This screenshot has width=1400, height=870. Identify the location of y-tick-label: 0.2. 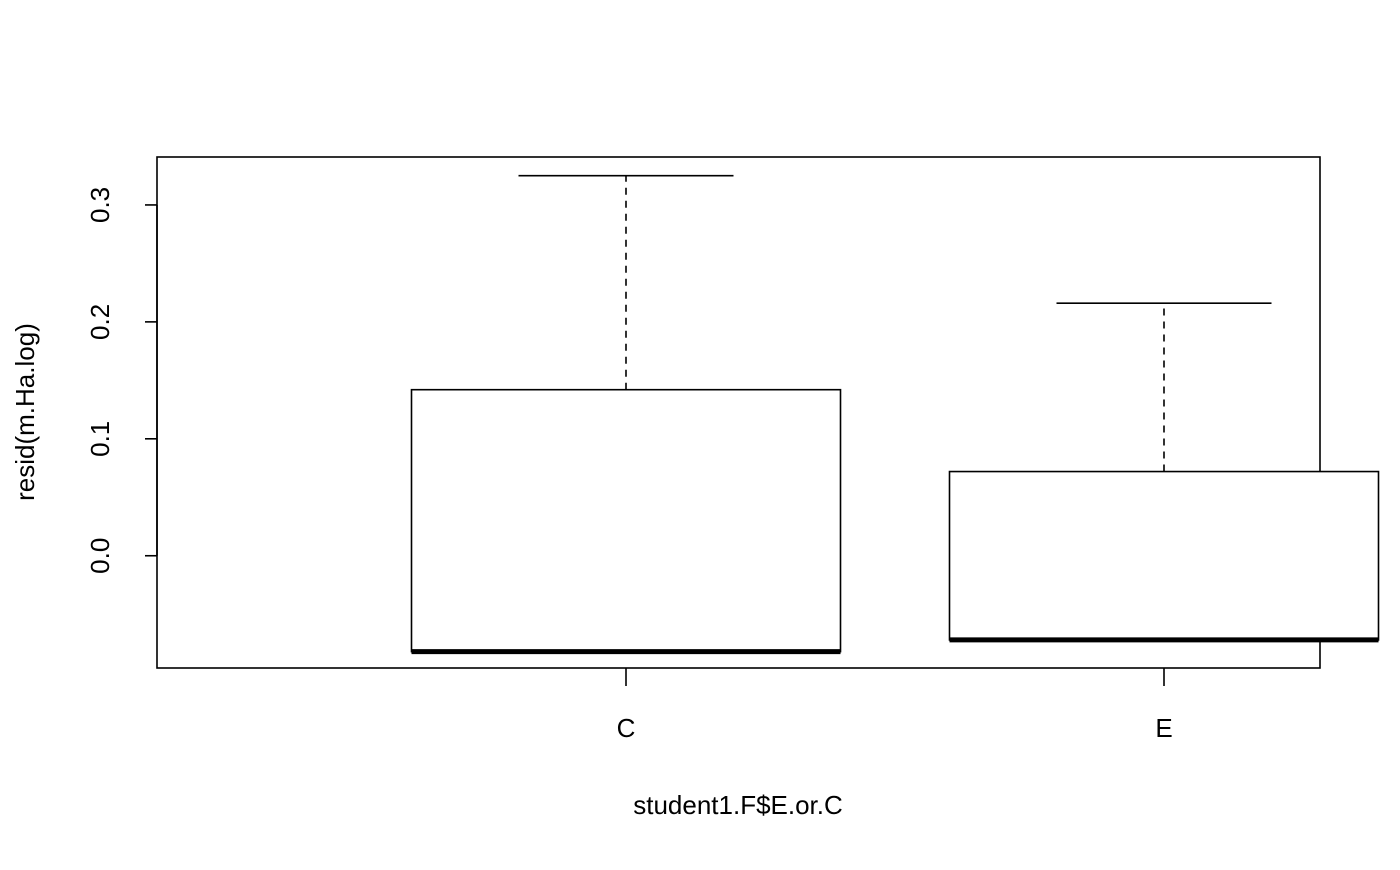
(100, 322).